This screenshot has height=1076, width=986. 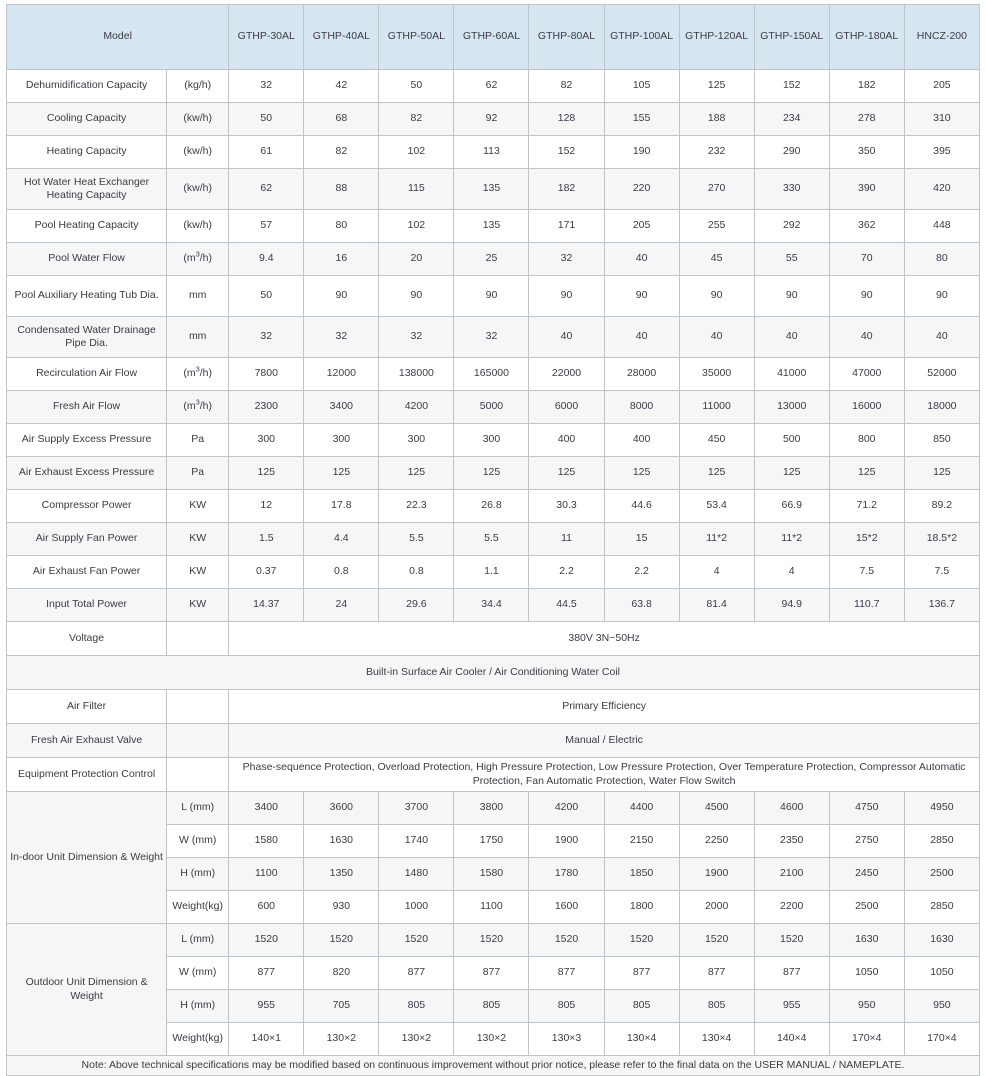 I want to click on row-value: 278, so click(x=866, y=119).